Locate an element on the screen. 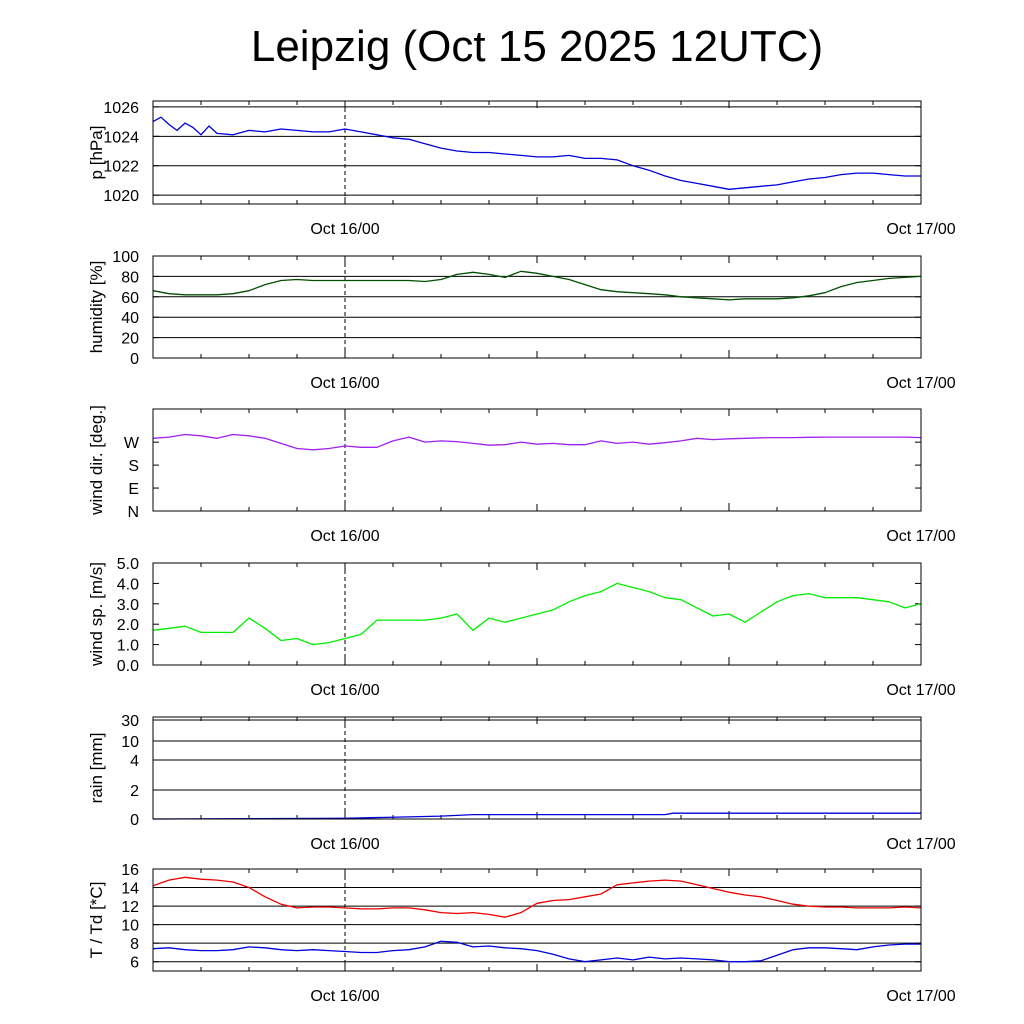 This screenshot has height=1024, width=1024. y-tick-label: 0.0 is located at coordinates (128, 666).